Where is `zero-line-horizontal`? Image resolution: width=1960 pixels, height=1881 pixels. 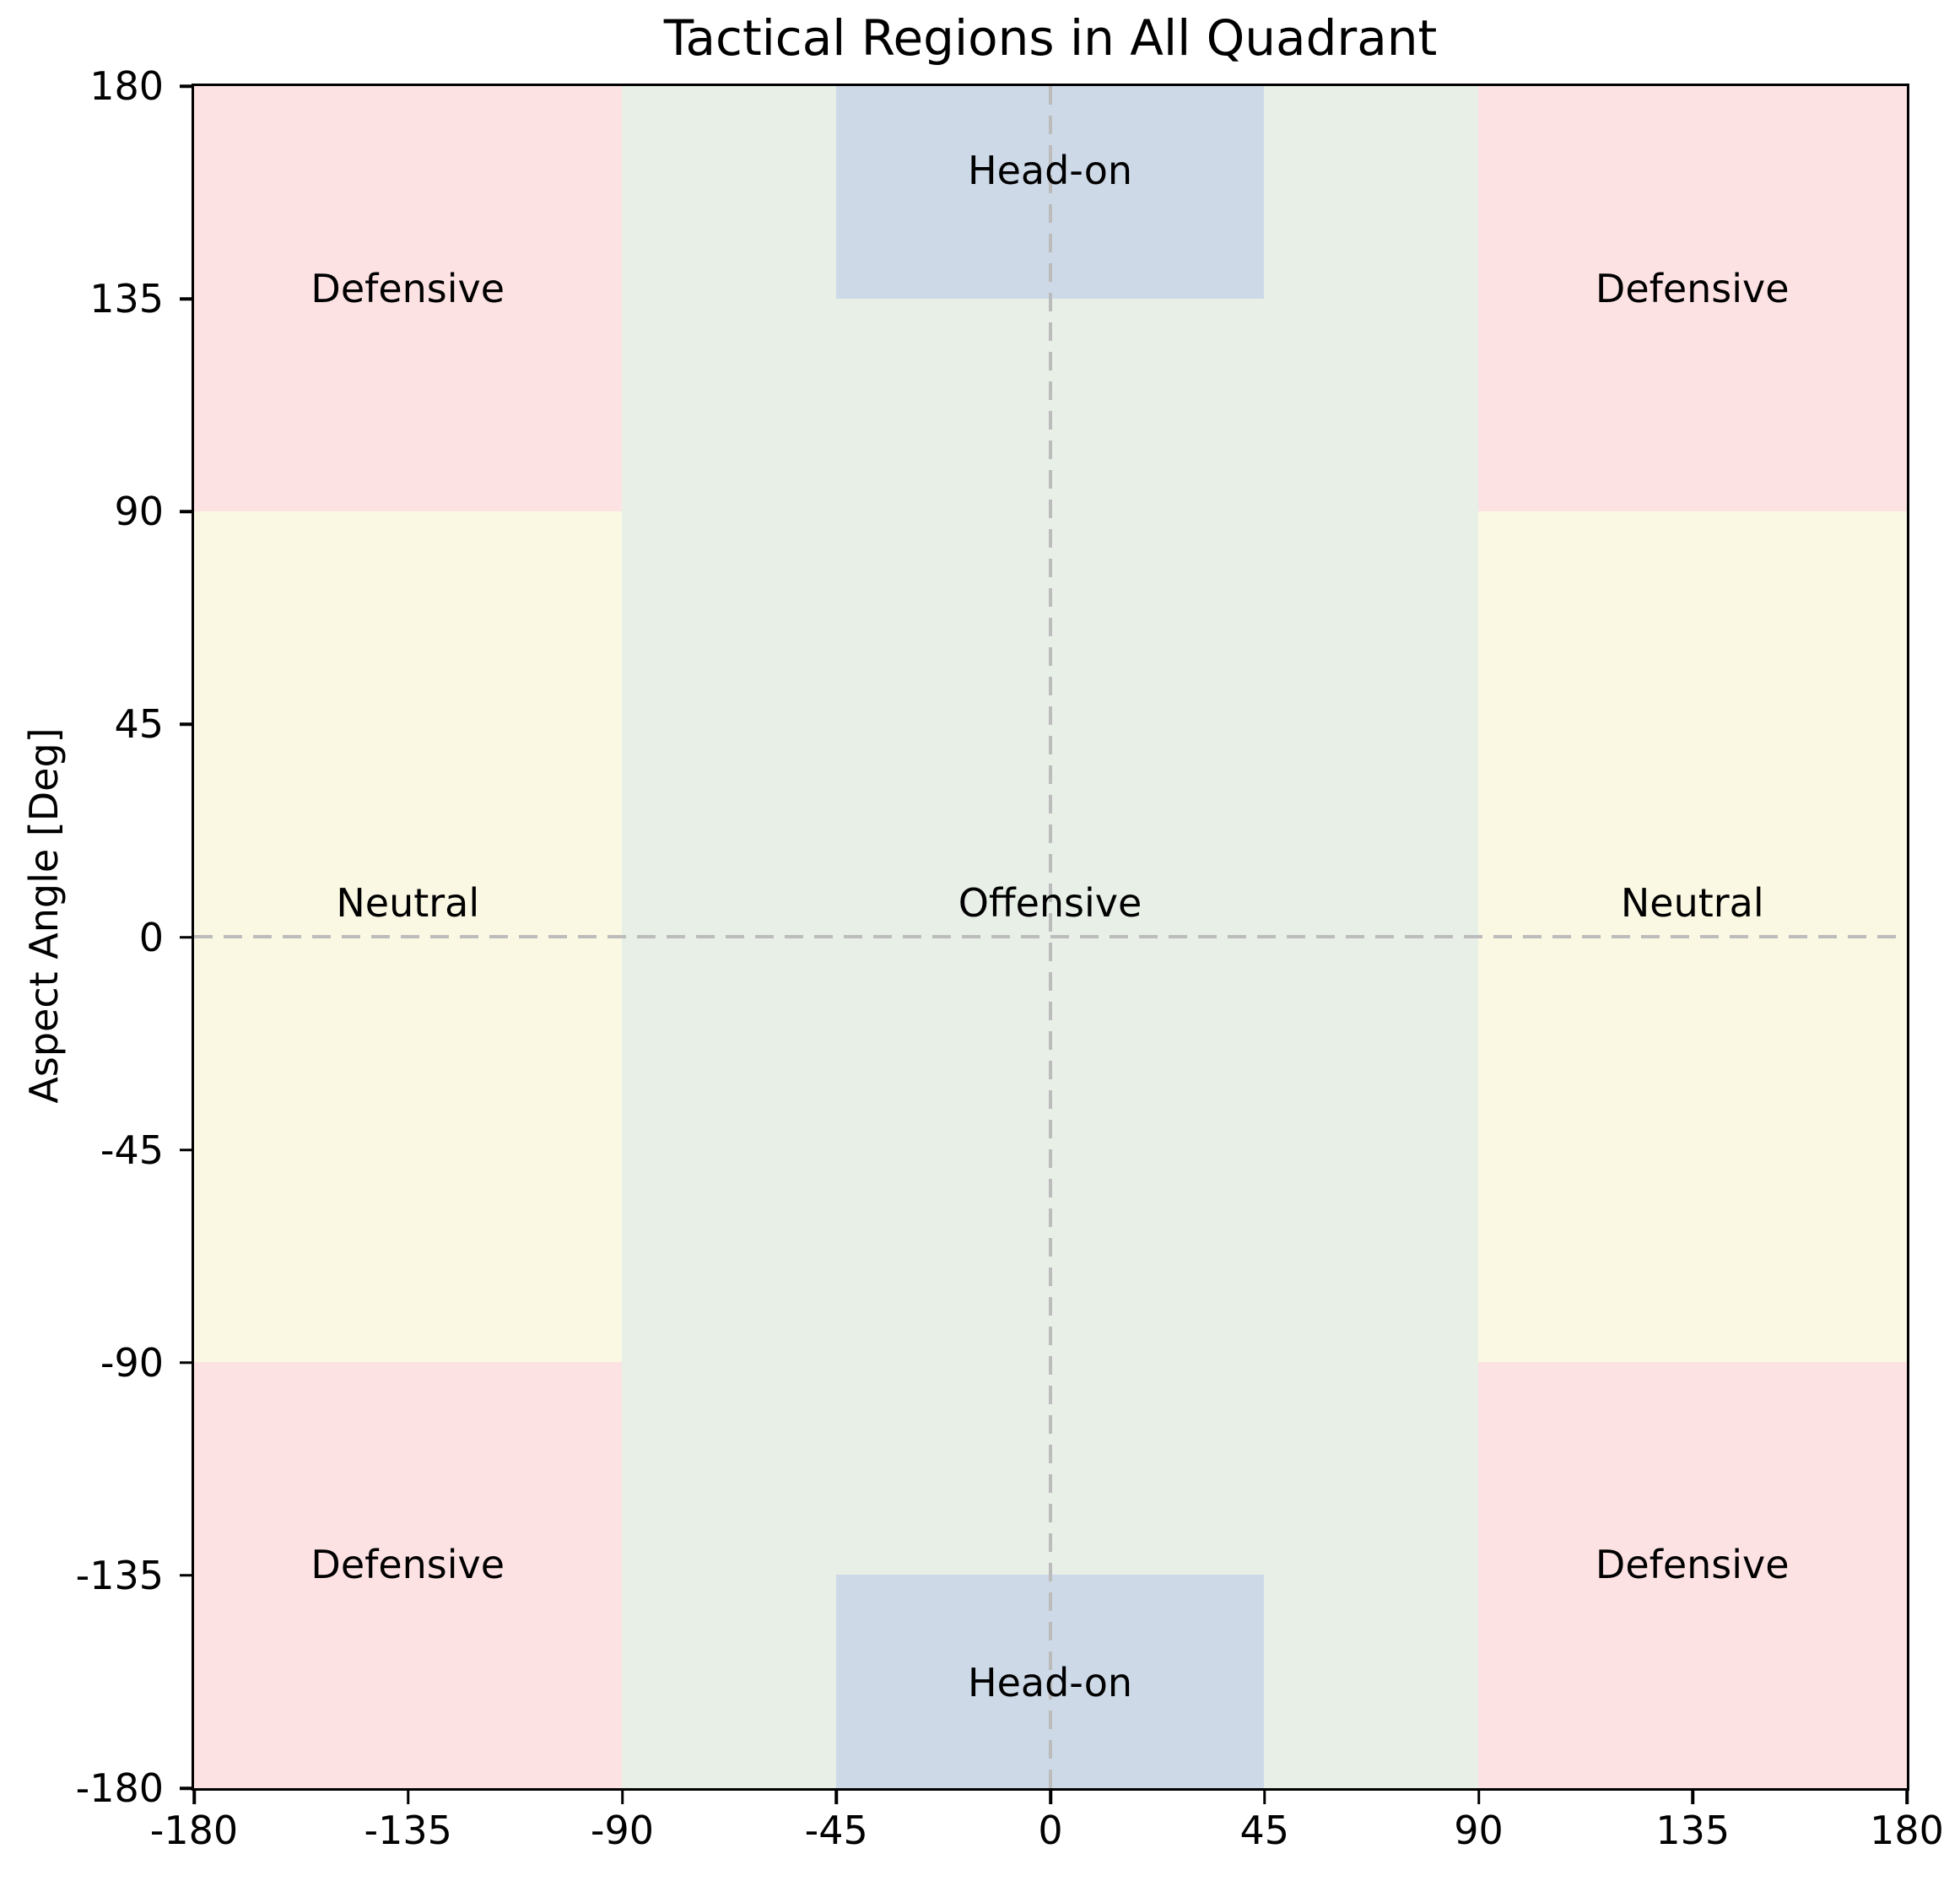 zero-line-horizontal is located at coordinates (1050, 936).